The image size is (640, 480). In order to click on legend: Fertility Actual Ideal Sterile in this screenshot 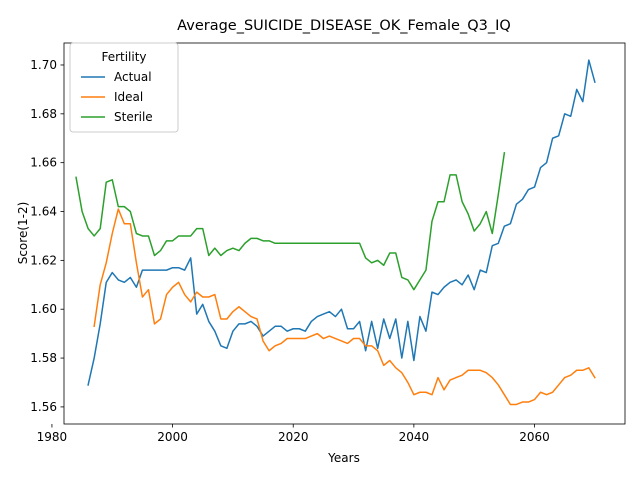, I will do `click(124, 87)`.